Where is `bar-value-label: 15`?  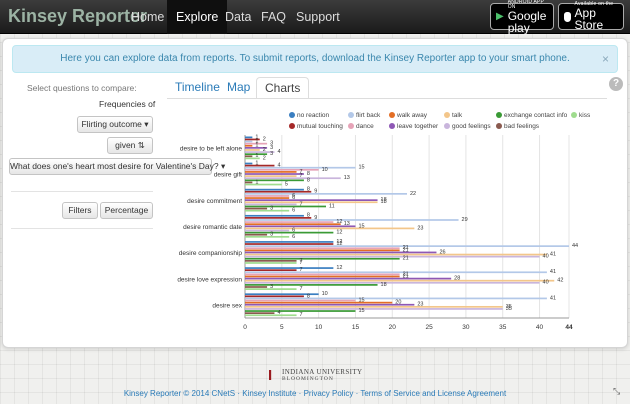 bar-value-label: 15 is located at coordinates (361, 226).